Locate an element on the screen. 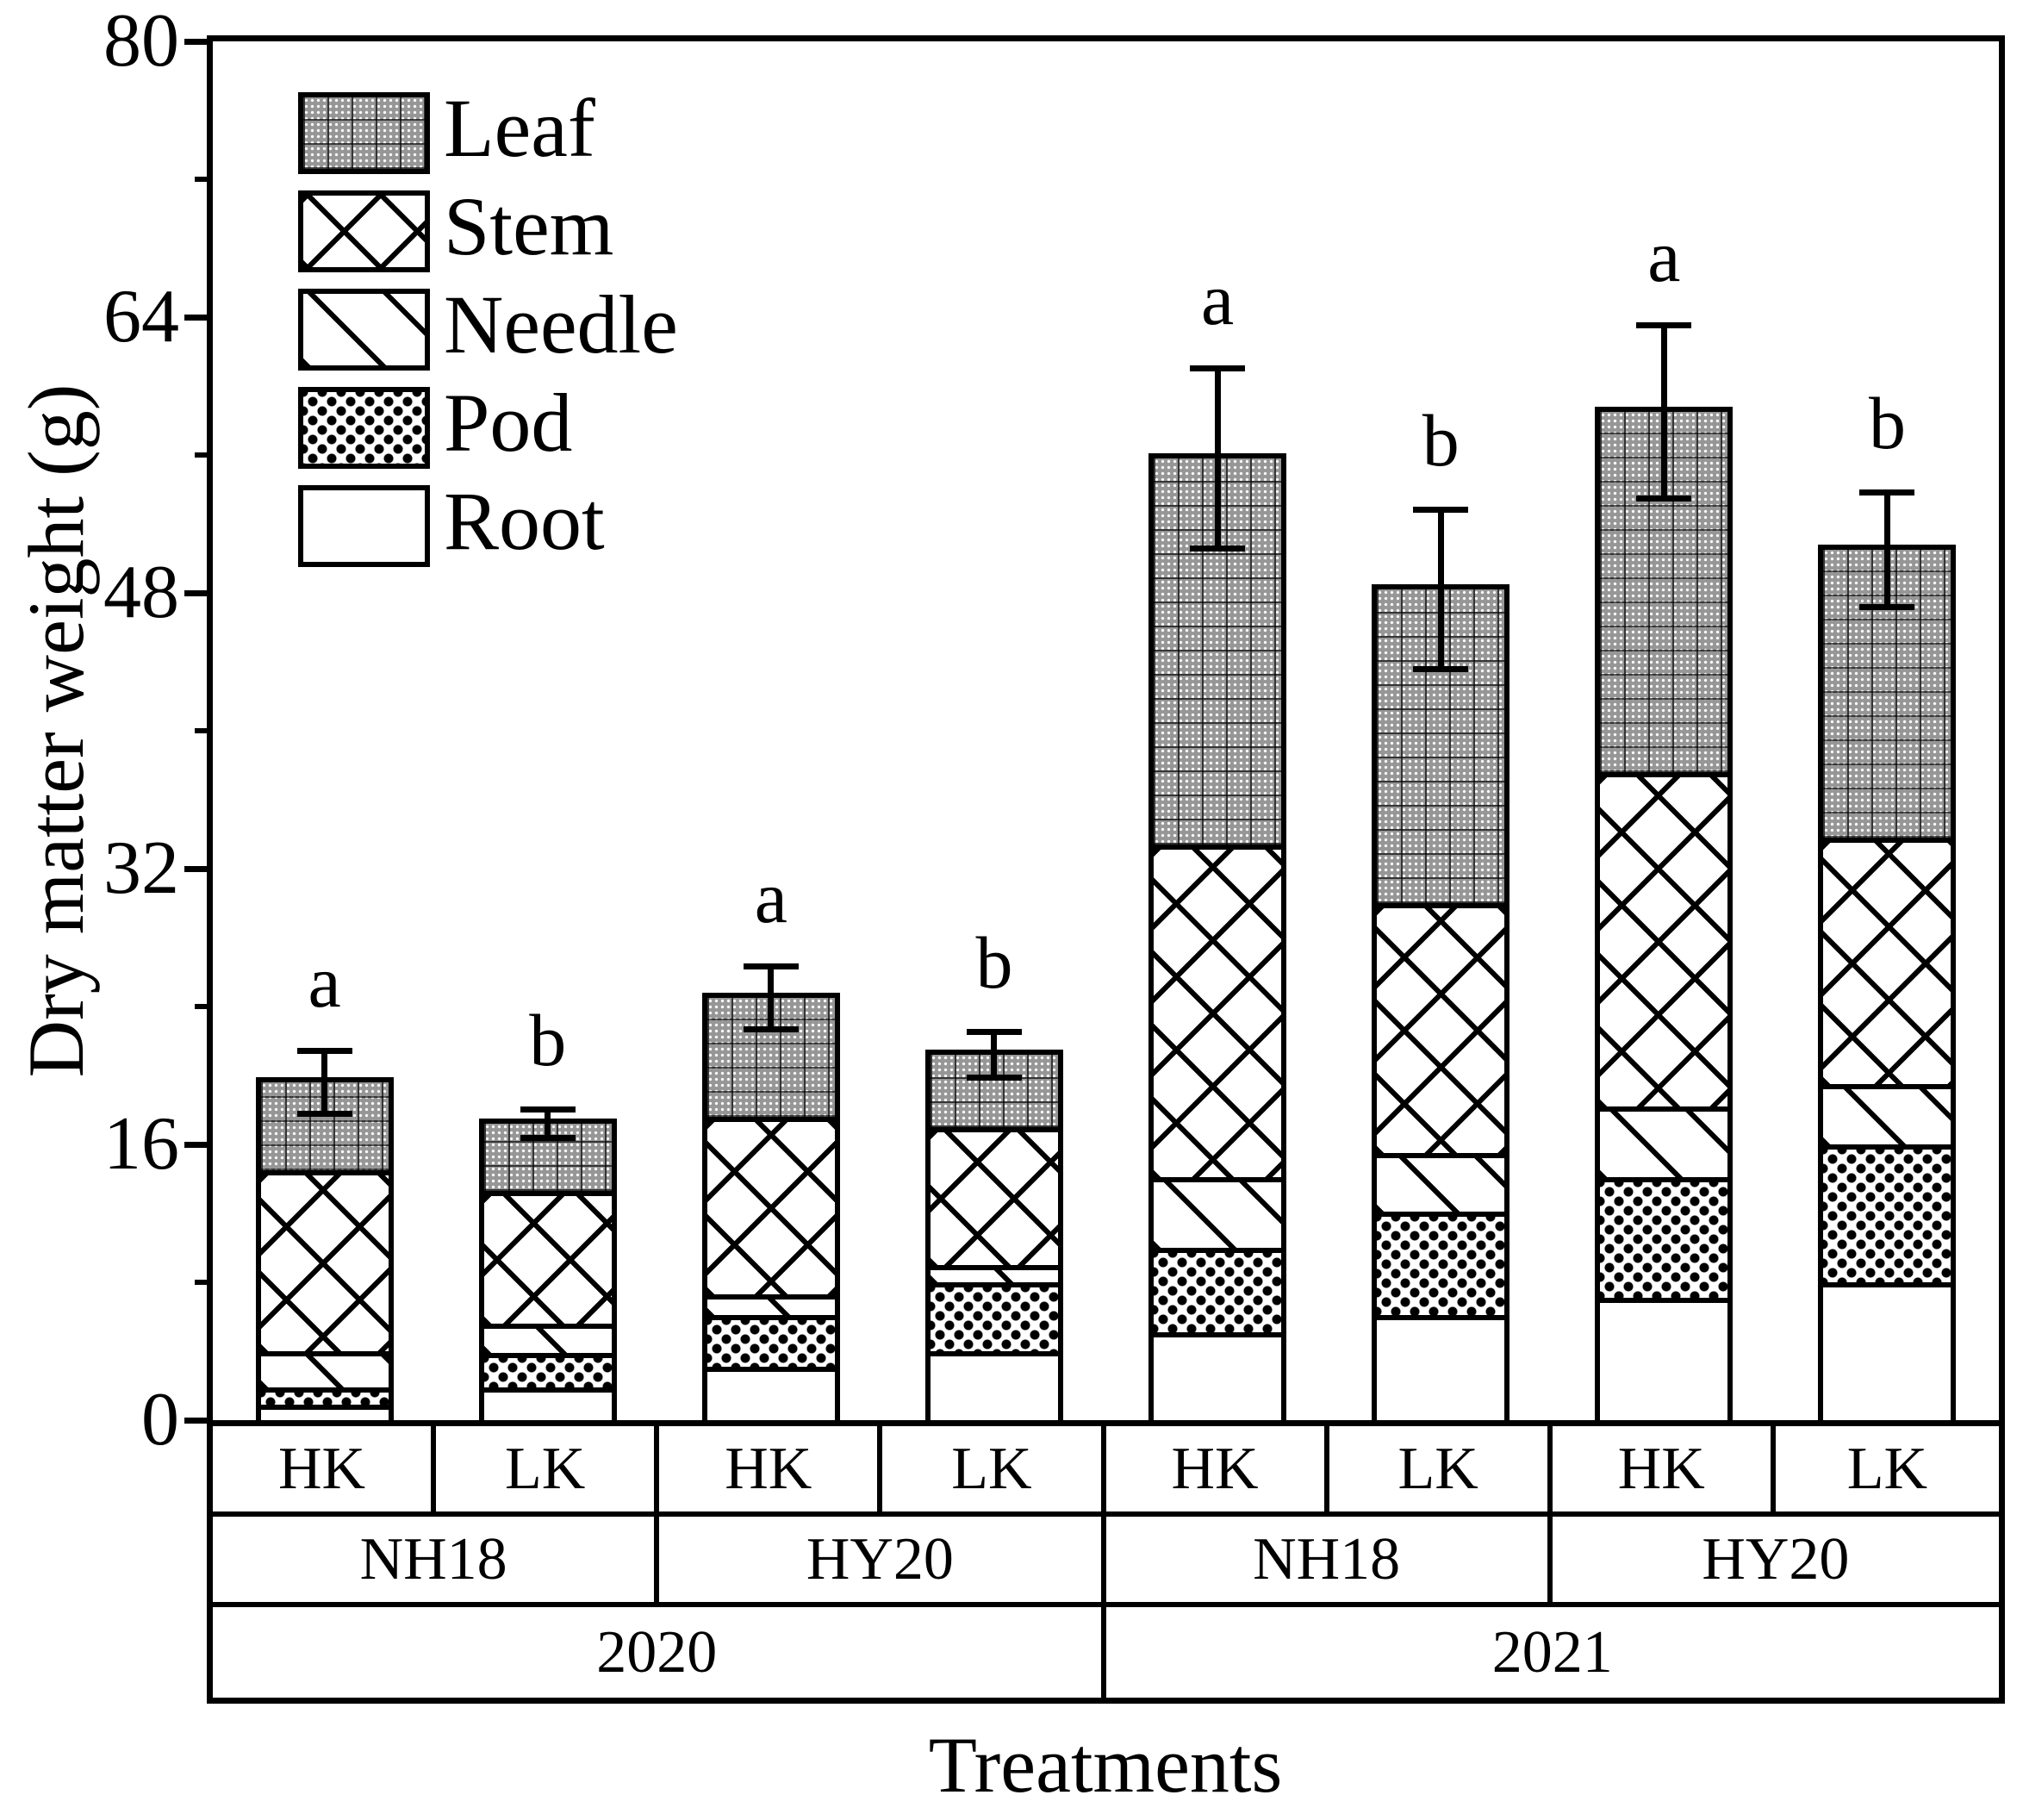 This screenshot has width=2023, height=1820. y-axis-title: Dry matter weight (g) is located at coordinates (56, 730).